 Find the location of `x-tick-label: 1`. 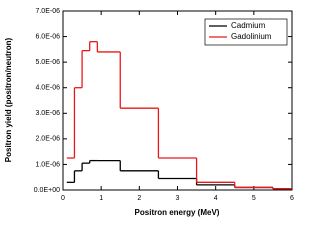

x-tick-label: 1 is located at coordinates (101, 198).